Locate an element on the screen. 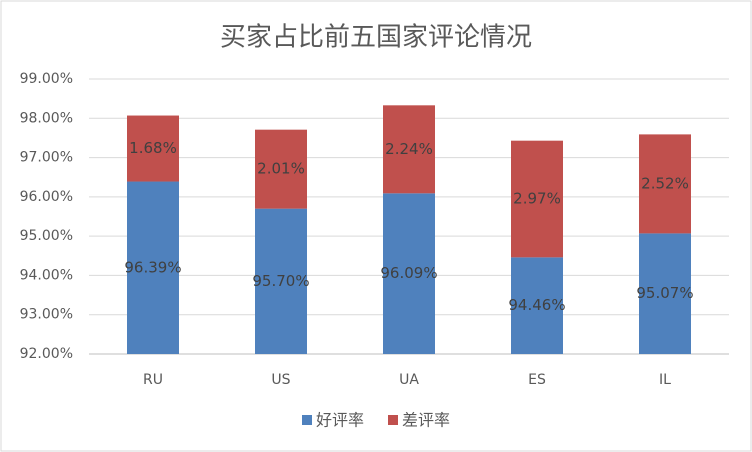 The image size is (752, 452). x-tick-label: RU is located at coordinates (153, 380).